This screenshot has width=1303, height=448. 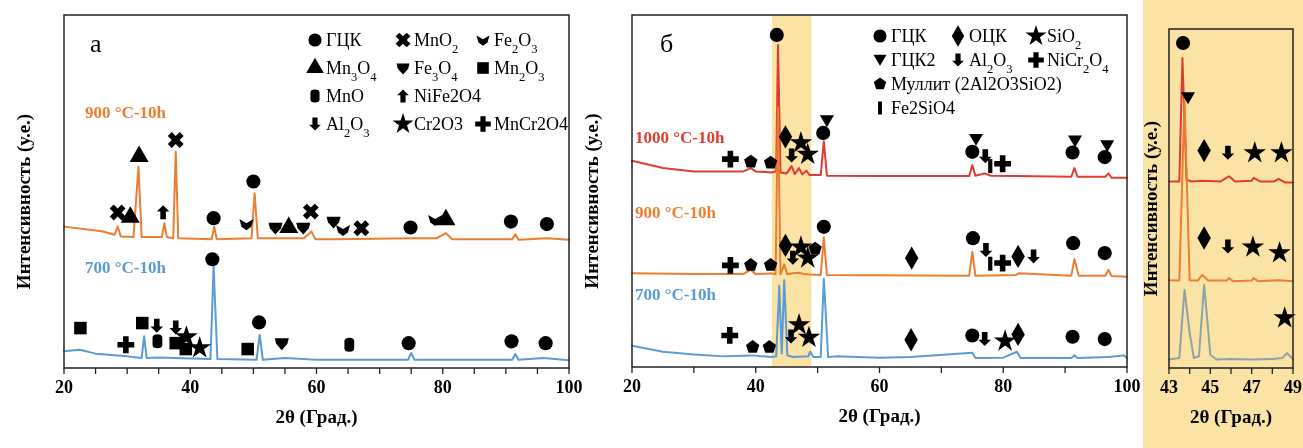 What do you see at coordinates (352, 71) in the screenshot?
I see `legend-label: Mn$_{3}$O$_{4}$` at bounding box center [352, 71].